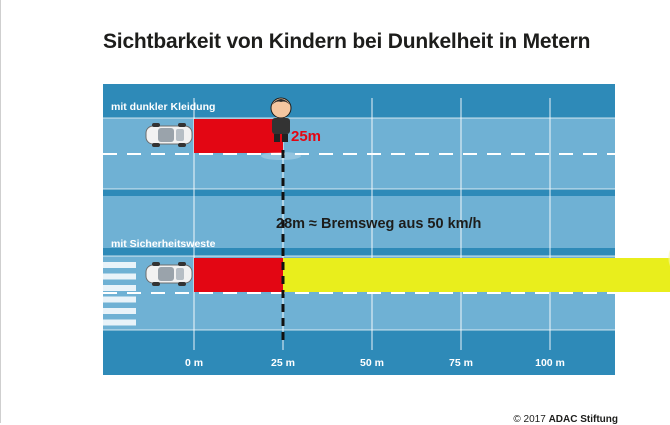 This screenshot has width=670, height=425. I want to click on x-tick-label: 100 m, so click(550, 363).